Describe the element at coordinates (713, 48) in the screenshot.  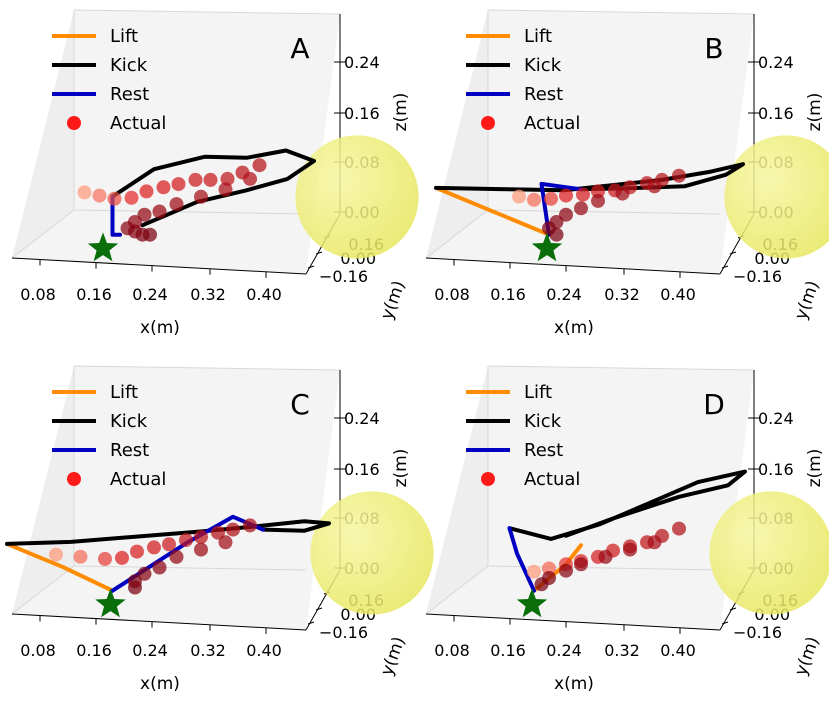
I see `panel-letter: B` at that location.